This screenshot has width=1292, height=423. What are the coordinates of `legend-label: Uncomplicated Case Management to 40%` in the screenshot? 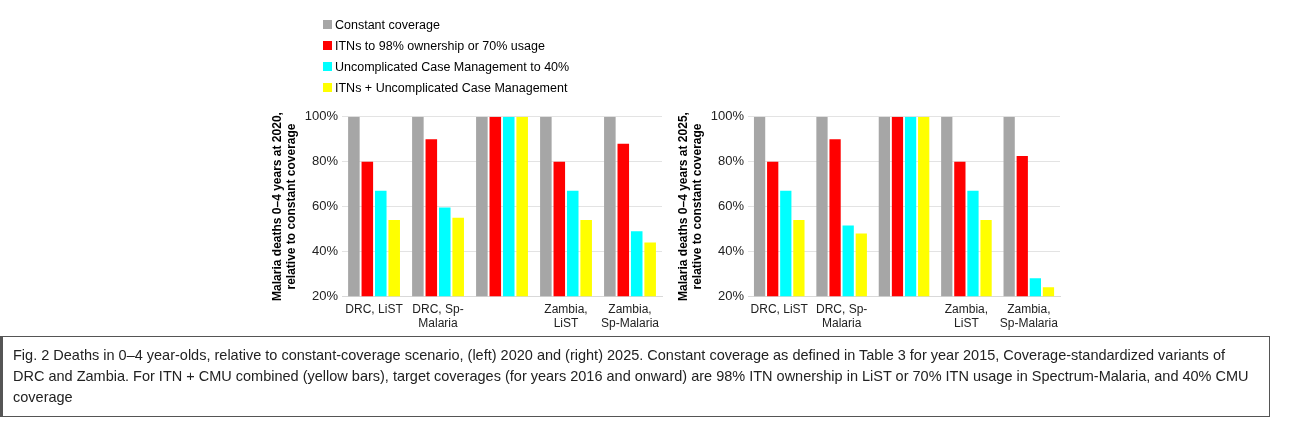 It's located at (452, 66).